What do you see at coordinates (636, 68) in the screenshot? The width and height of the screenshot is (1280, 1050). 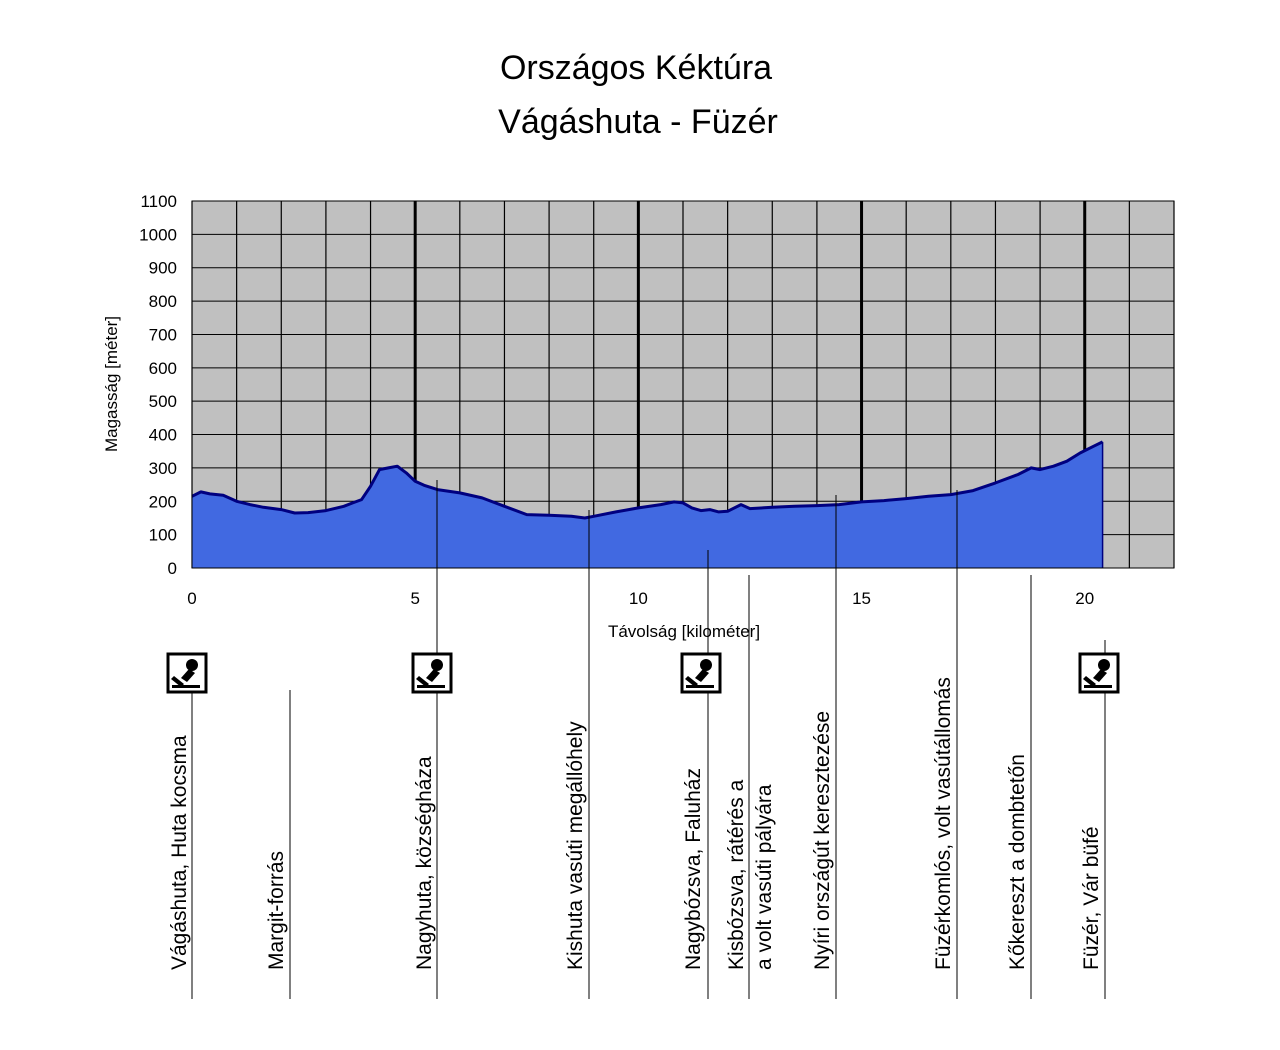 I see `chart-title: Országos Kéktúra` at bounding box center [636, 68].